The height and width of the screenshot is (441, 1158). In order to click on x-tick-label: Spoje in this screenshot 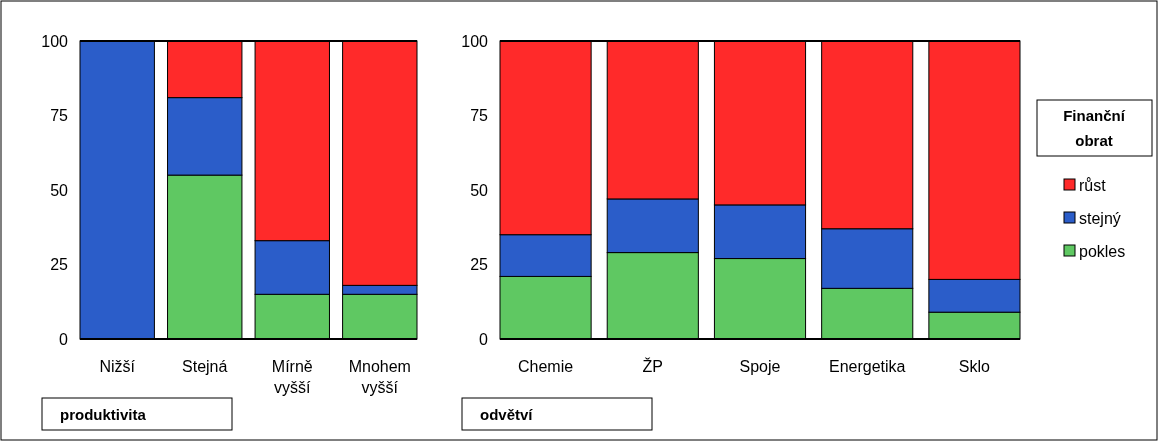, I will do `click(760, 366)`.